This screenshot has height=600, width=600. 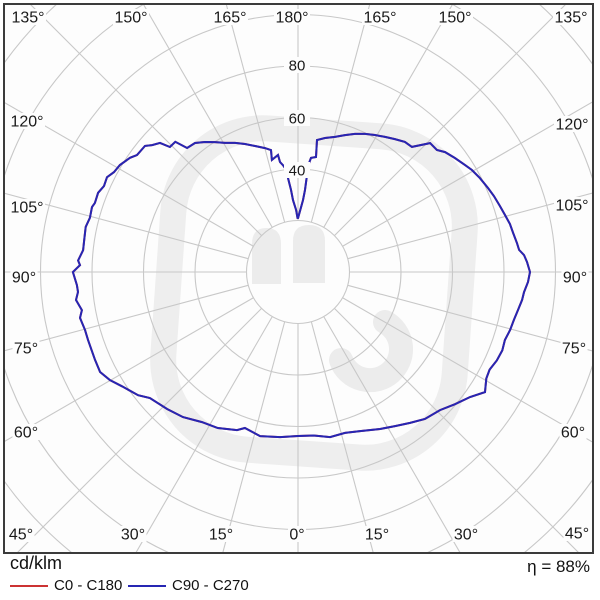 What do you see at coordinates (291, 18) in the screenshot?
I see `svg-text: 180°` at bounding box center [291, 18].